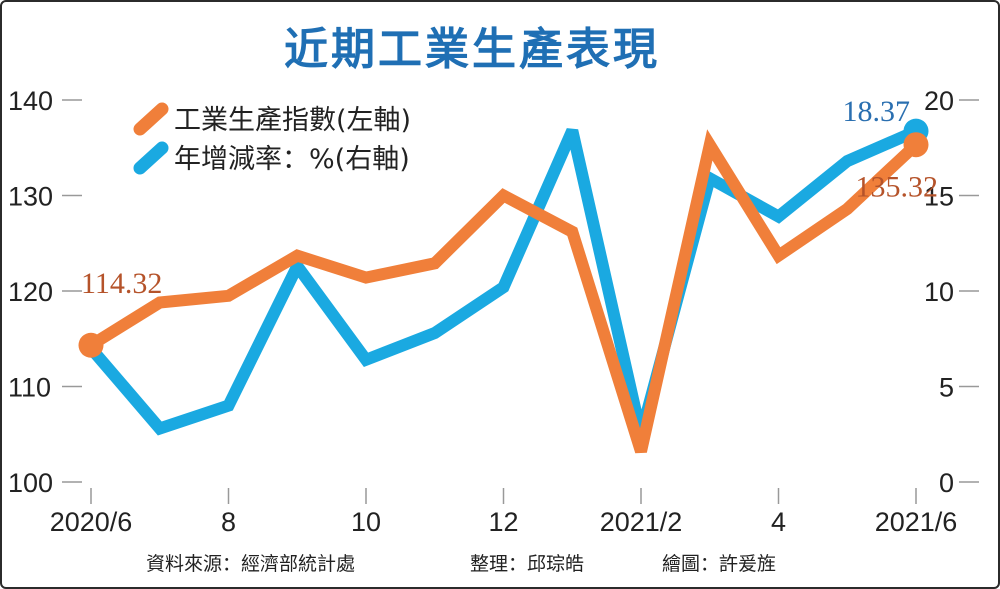 The width and height of the screenshot is (1000, 589). I want to click on x-tick-label: 2021/6, so click(916, 522).